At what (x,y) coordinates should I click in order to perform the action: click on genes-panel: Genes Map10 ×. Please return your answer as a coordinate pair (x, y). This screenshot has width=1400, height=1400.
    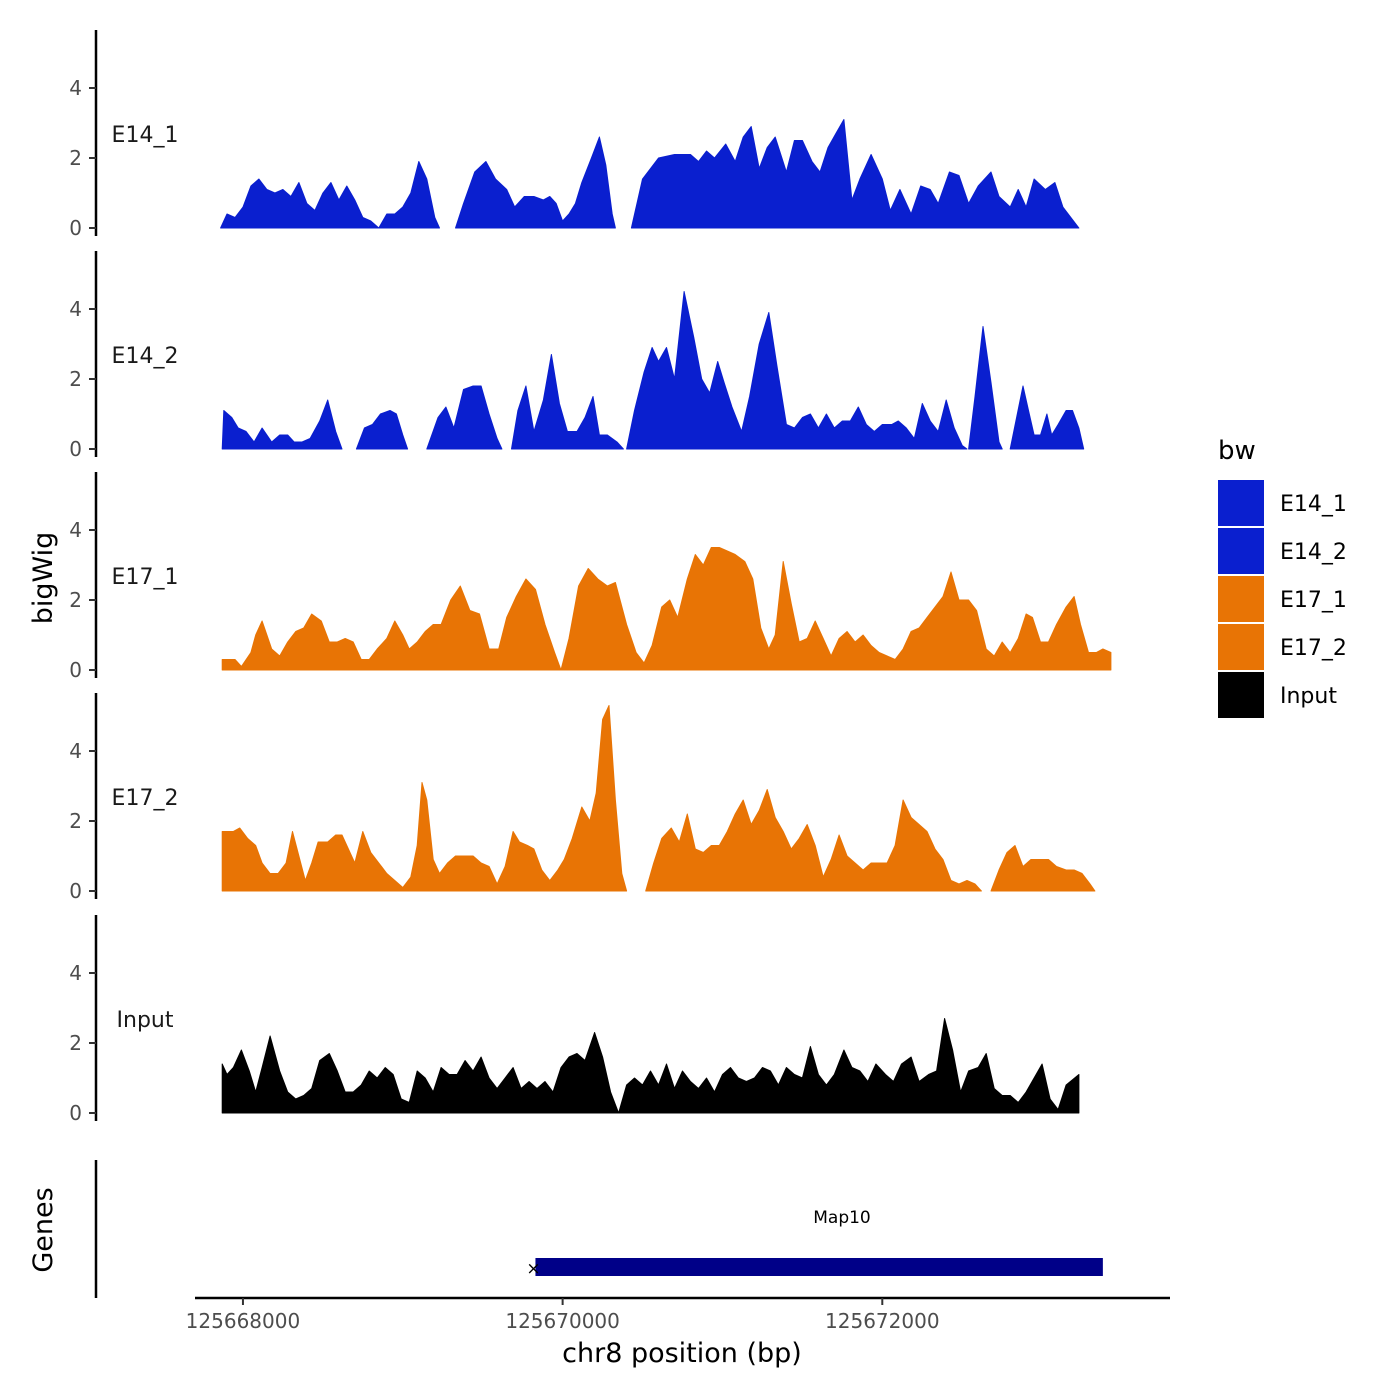
    Looking at the image, I should click on (565, 1229).